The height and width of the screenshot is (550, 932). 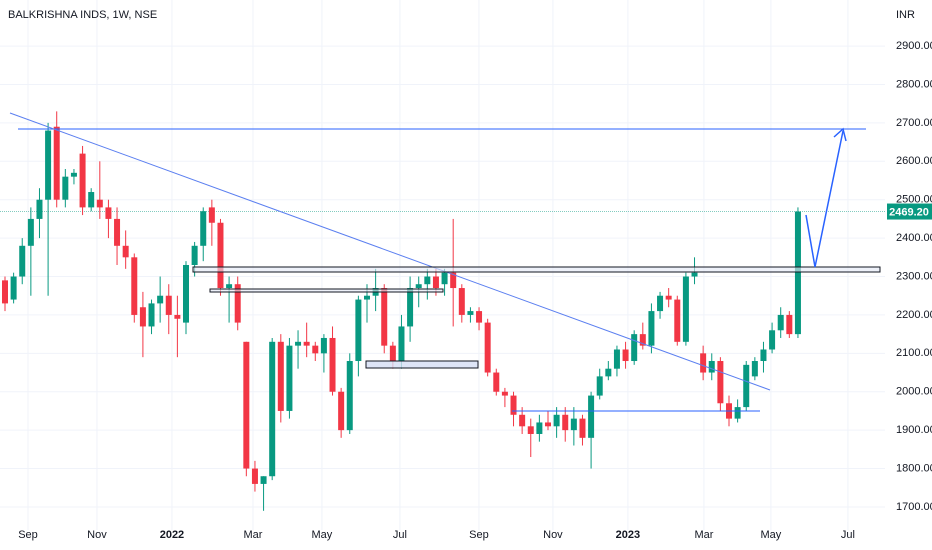 I want to click on y-tick-label: 2800.00, so click(x=914, y=84).